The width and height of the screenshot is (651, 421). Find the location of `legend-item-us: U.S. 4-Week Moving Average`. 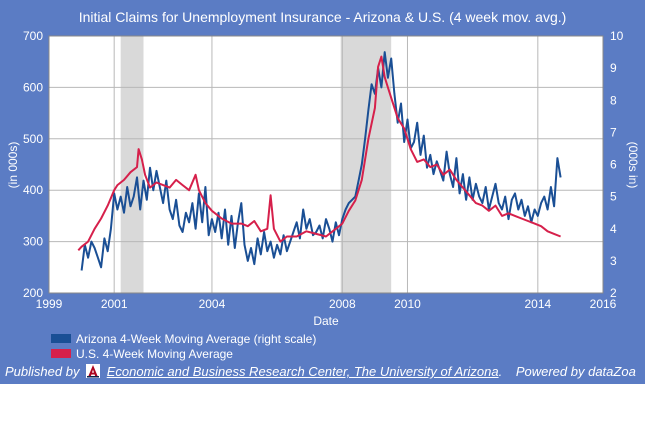

legend-item-us: U.S. 4-Week Moving Average is located at coordinates (183, 353).